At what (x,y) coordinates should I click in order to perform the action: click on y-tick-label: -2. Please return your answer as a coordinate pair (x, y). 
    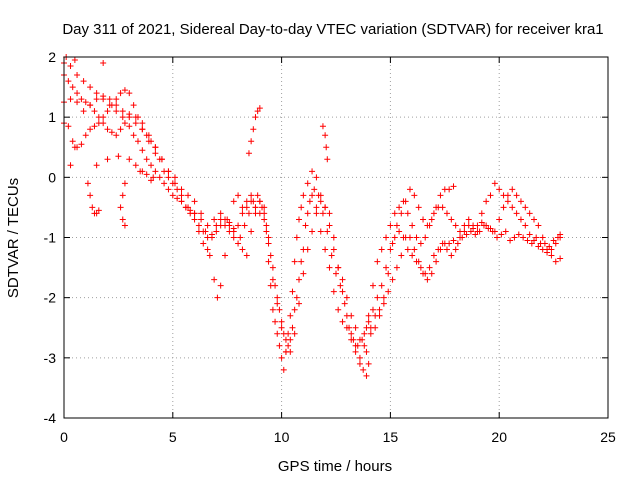
    Looking at the image, I should click on (50, 298).